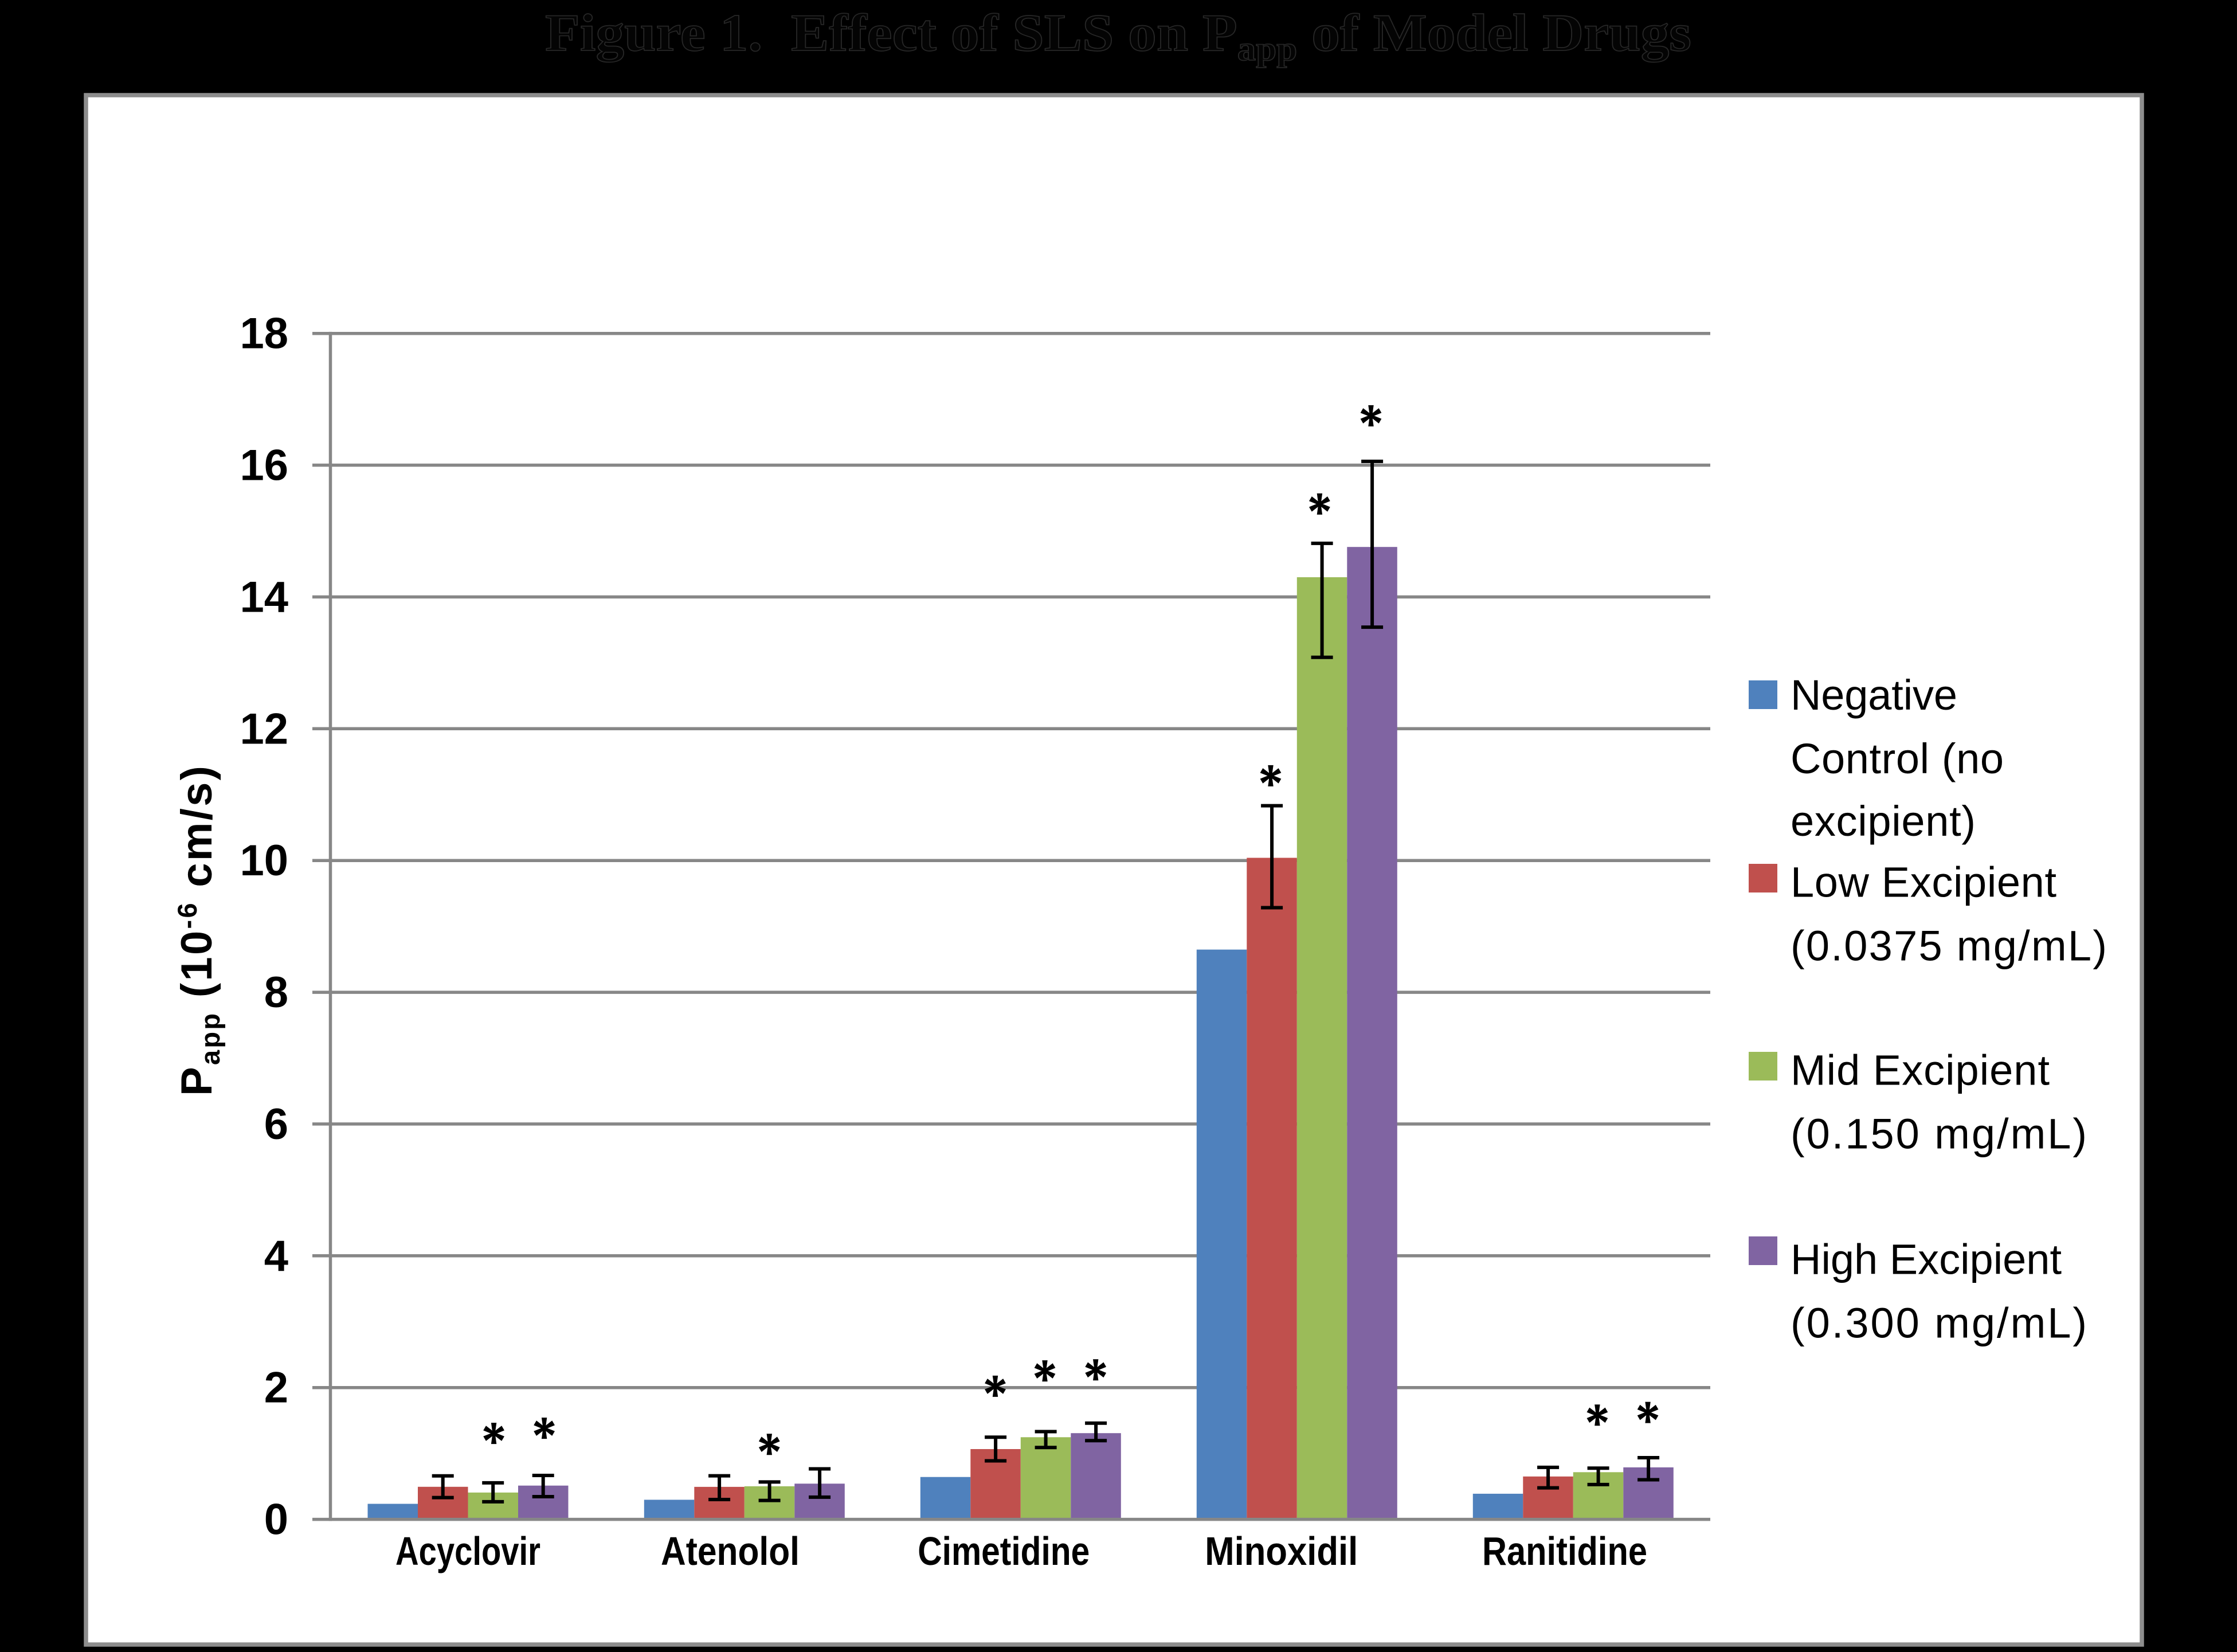  What do you see at coordinates (1939, 1134) in the screenshot?
I see `svg-text: (0.150 mg/mL)` at bounding box center [1939, 1134].